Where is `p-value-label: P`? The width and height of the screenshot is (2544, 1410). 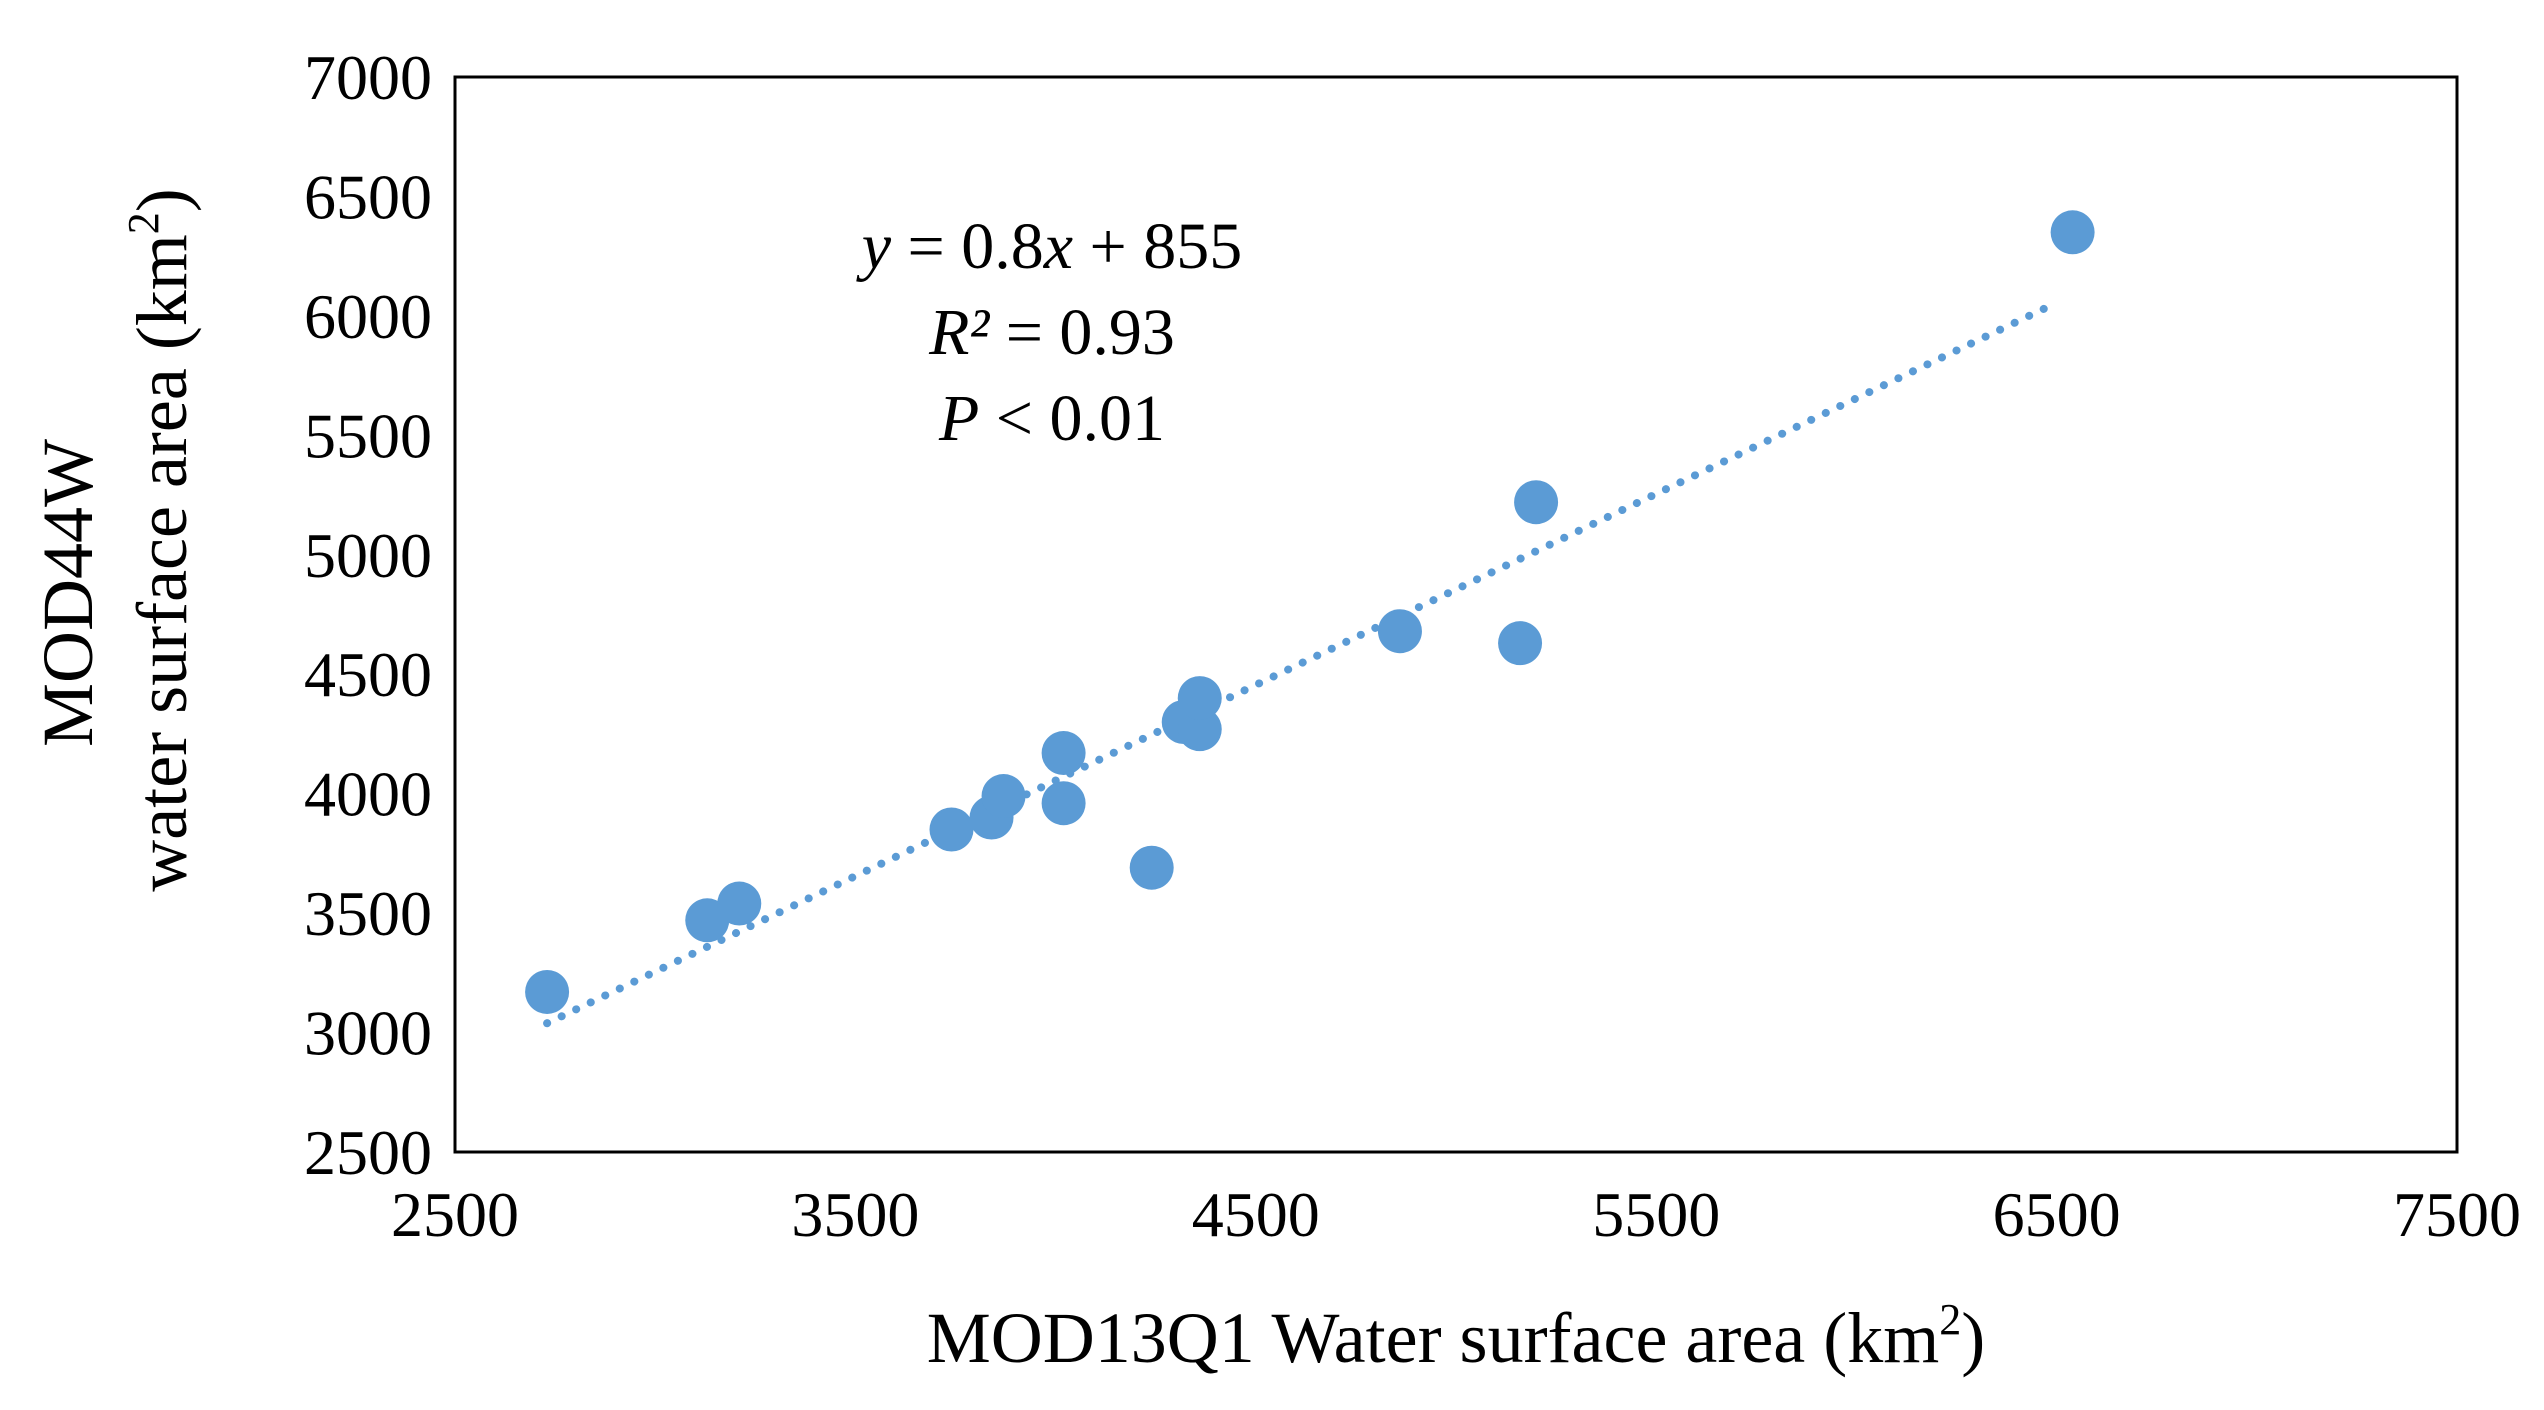
p-value-label: P is located at coordinates (958, 418).